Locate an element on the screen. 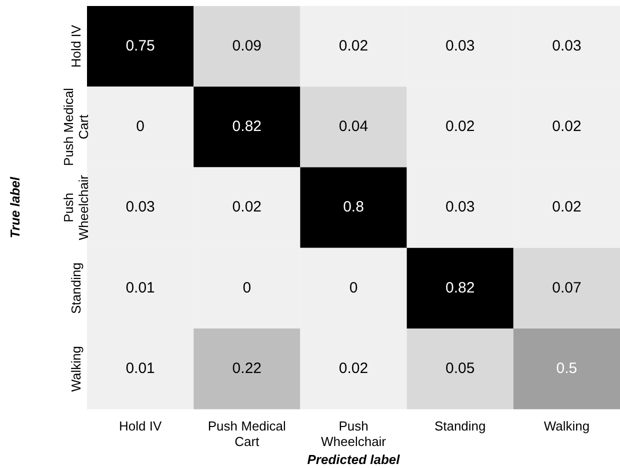  x-tick-label: Walking is located at coordinates (567, 426).